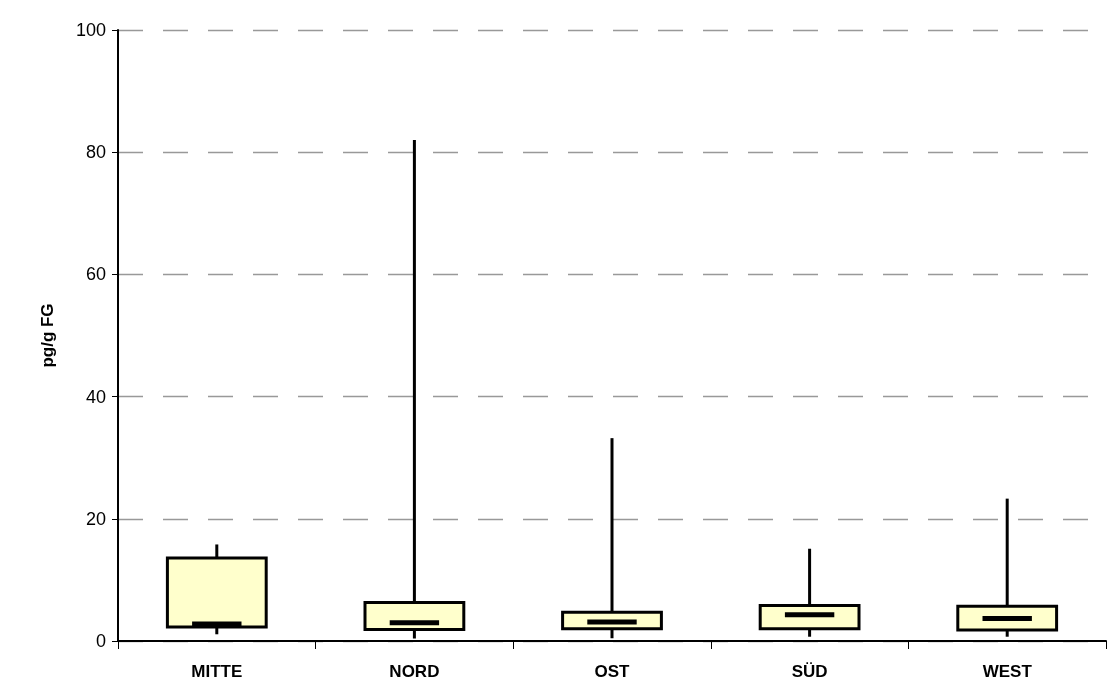 This screenshot has width=1116, height=700. I want to click on y-tick-label: 60, so click(95, 274).